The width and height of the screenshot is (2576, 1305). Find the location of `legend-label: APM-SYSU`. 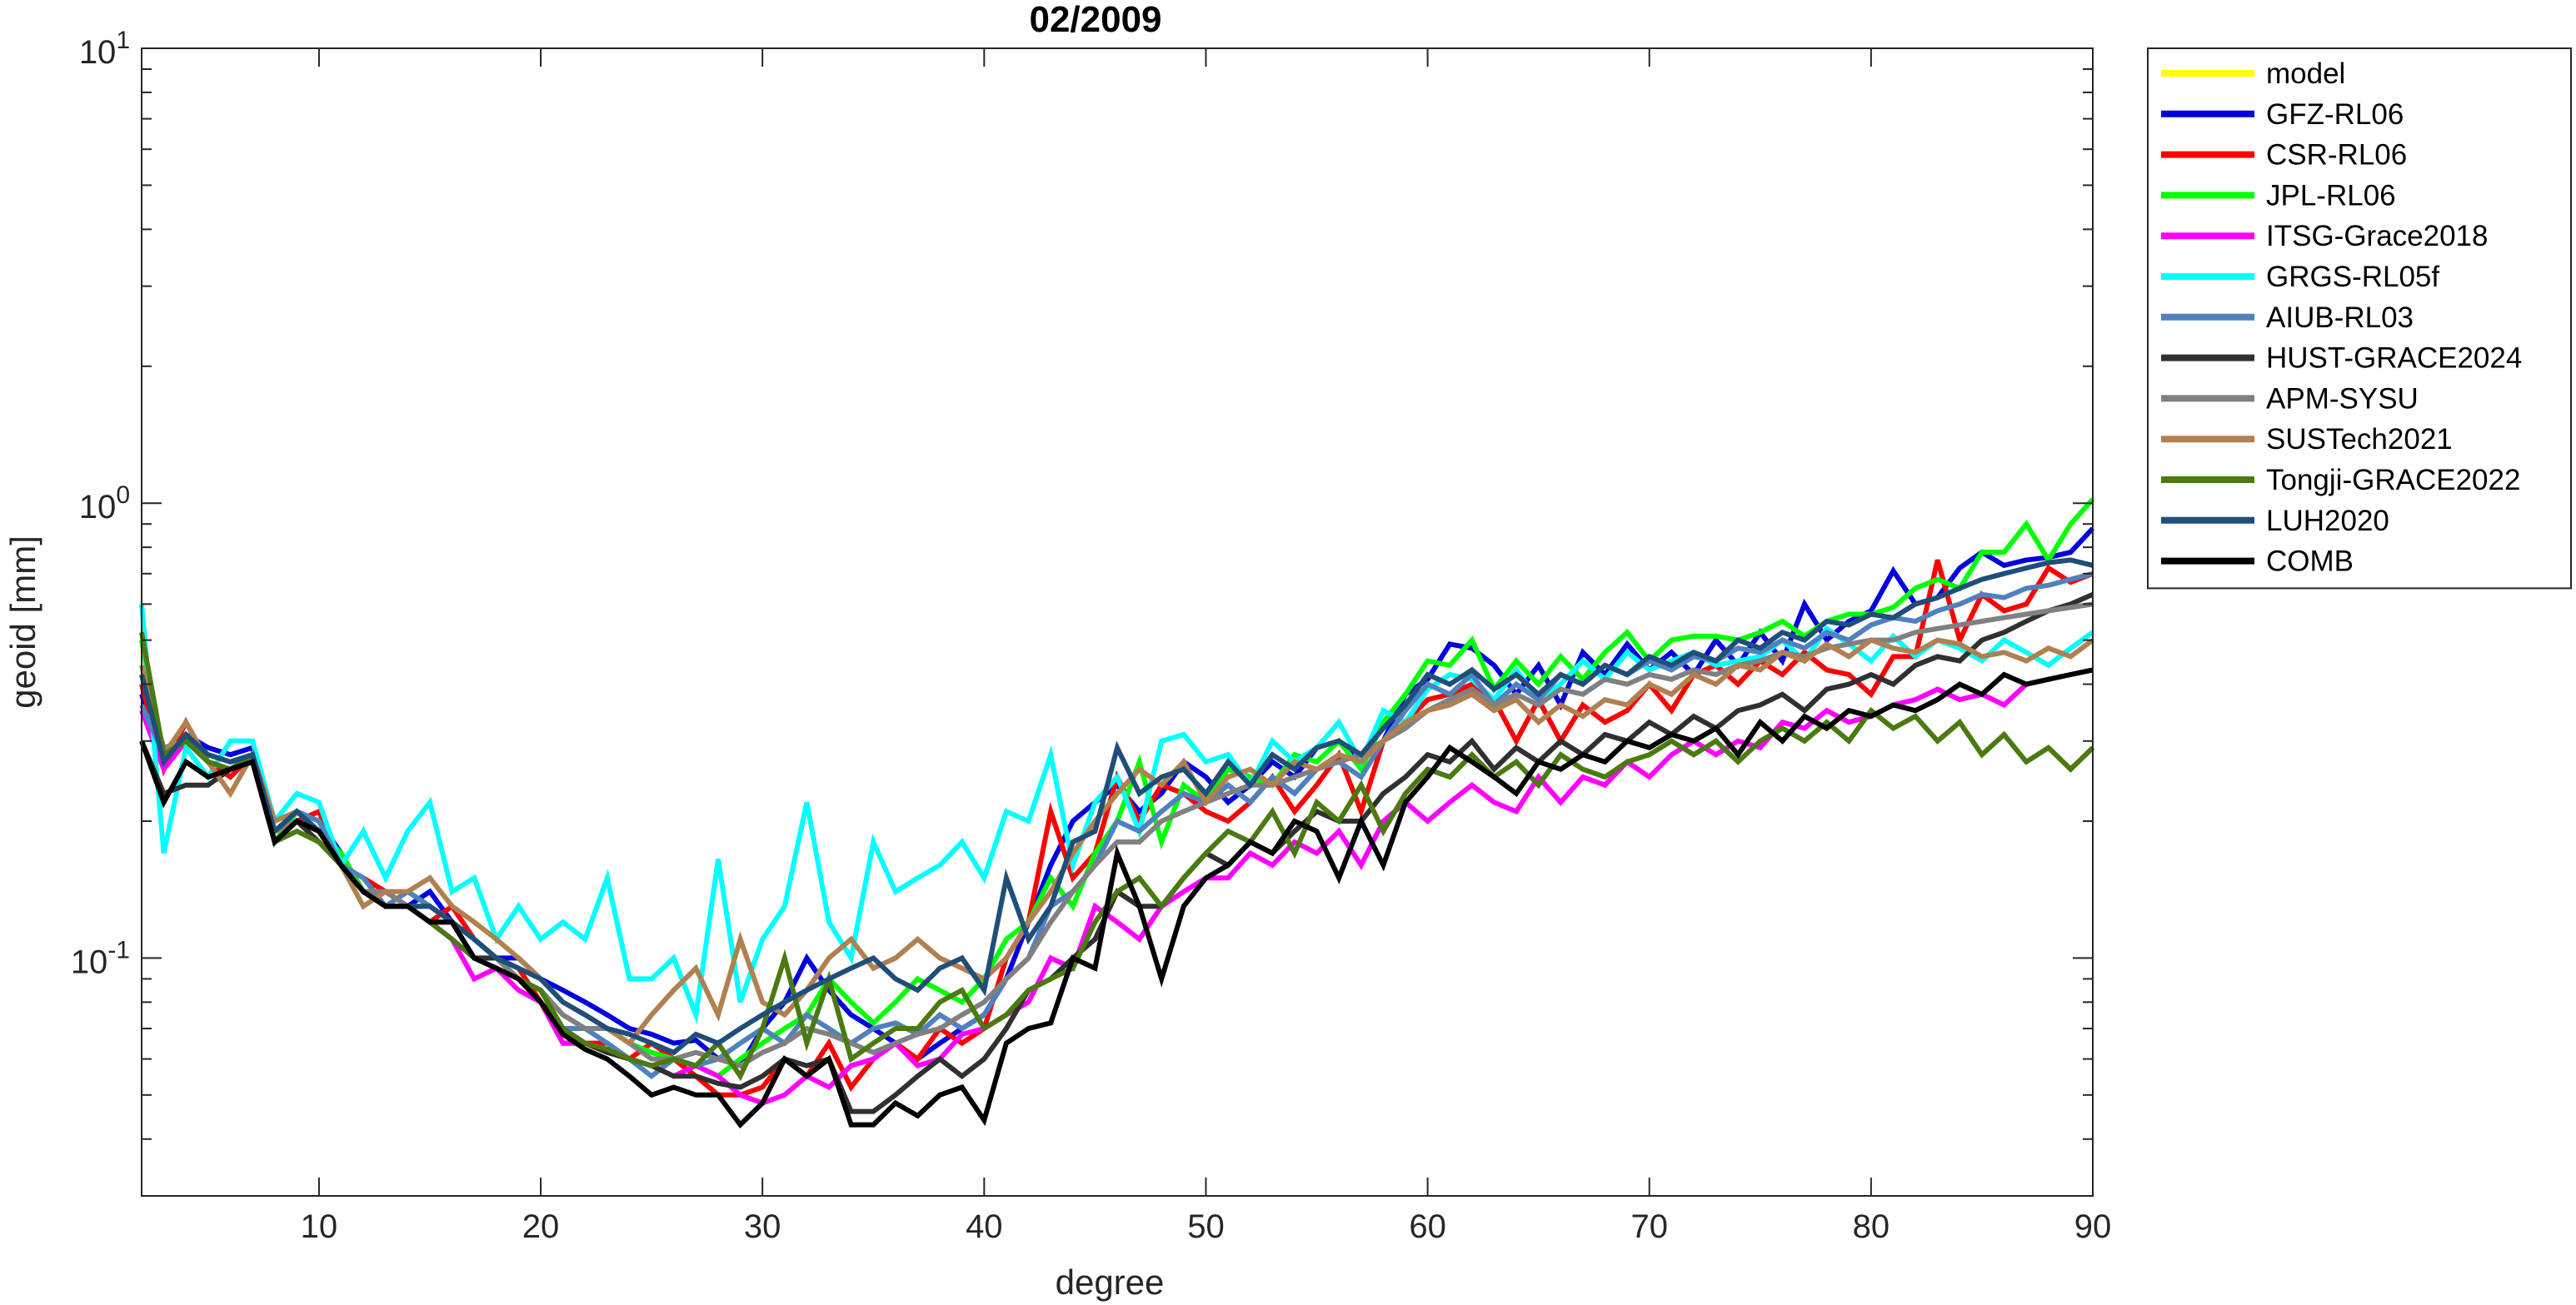

legend-label: APM-SYSU is located at coordinates (2342, 398).